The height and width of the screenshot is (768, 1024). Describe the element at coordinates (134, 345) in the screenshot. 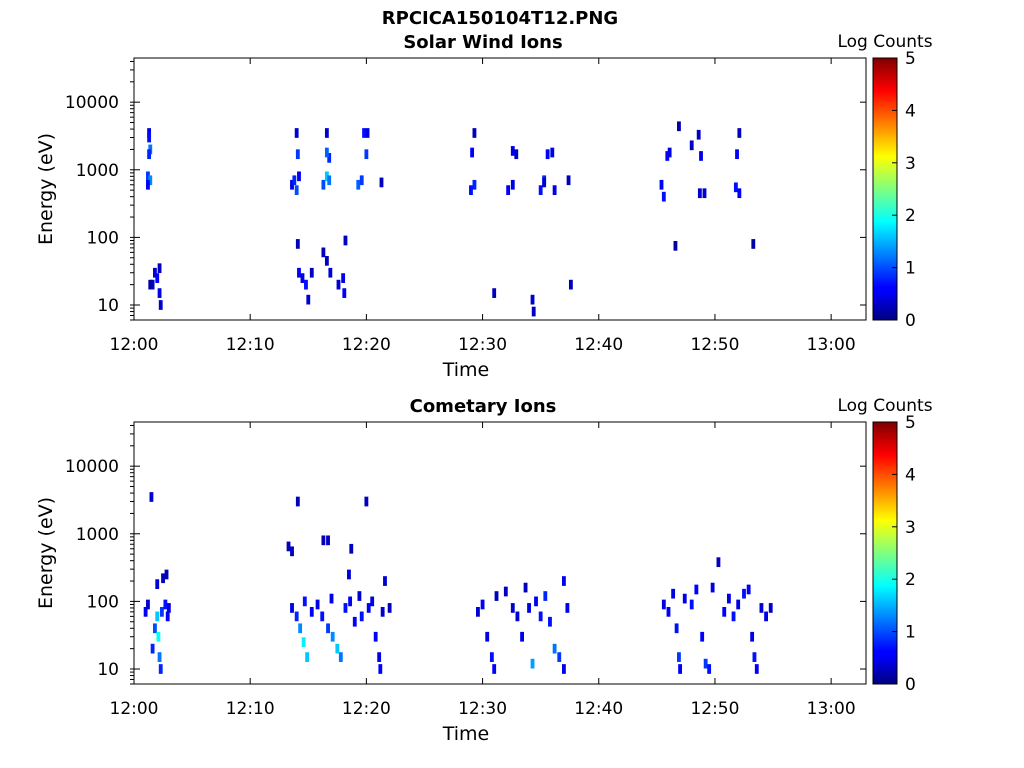

I see `x-tick-label: 12:00` at that location.